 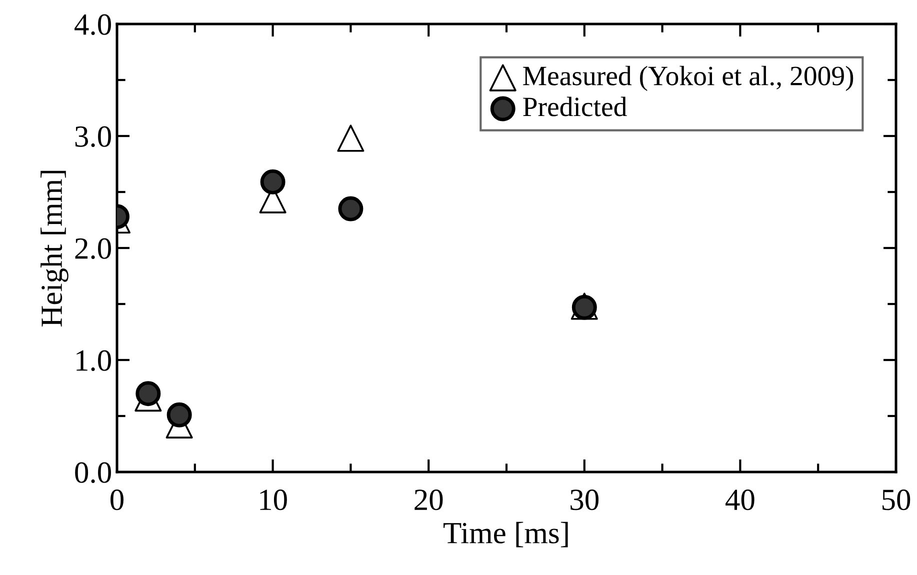 What do you see at coordinates (584, 500) in the screenshot?
I see `x-tick-label: 30` at bounding box center [584, 500].